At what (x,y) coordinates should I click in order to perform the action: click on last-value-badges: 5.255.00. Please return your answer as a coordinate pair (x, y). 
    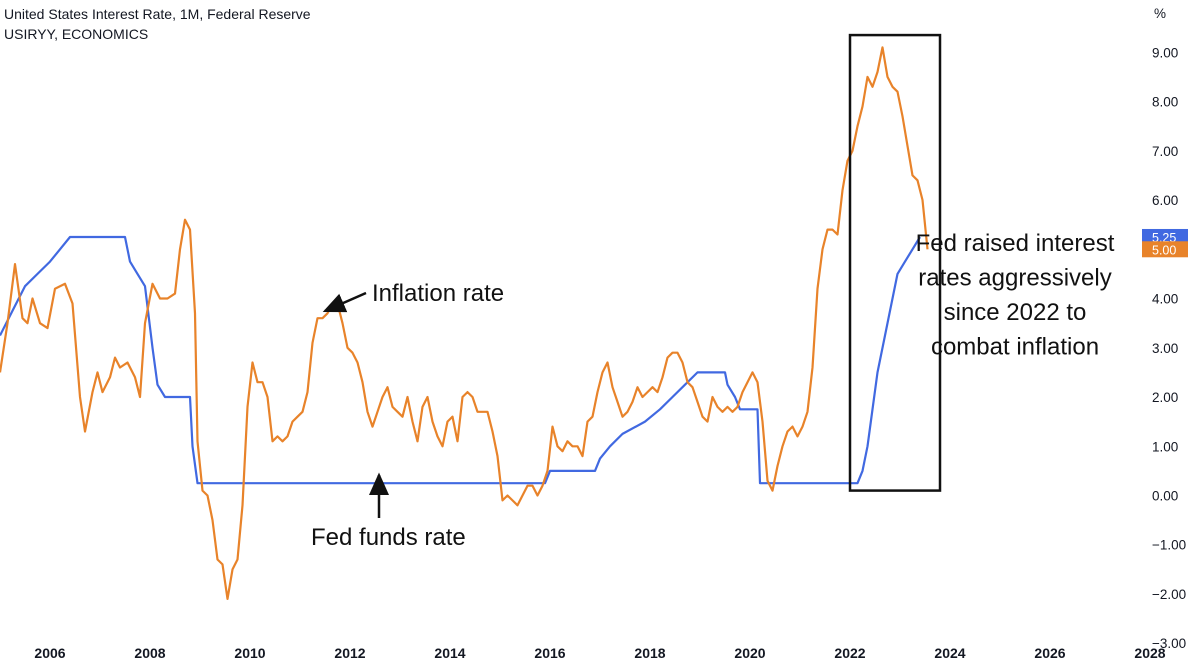
    Looking at the image, I should click on (1165, 243).